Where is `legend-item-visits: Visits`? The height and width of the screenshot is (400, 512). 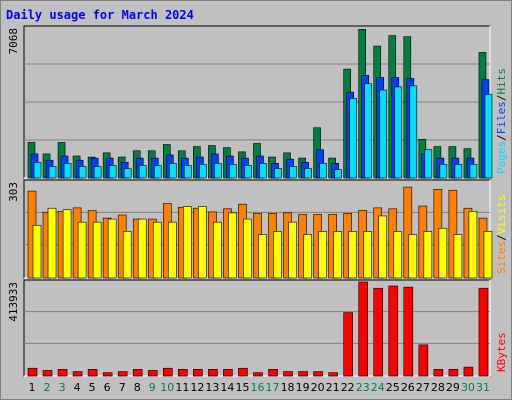 legend-item-visits: Visits is located at coordinates (501, 215).